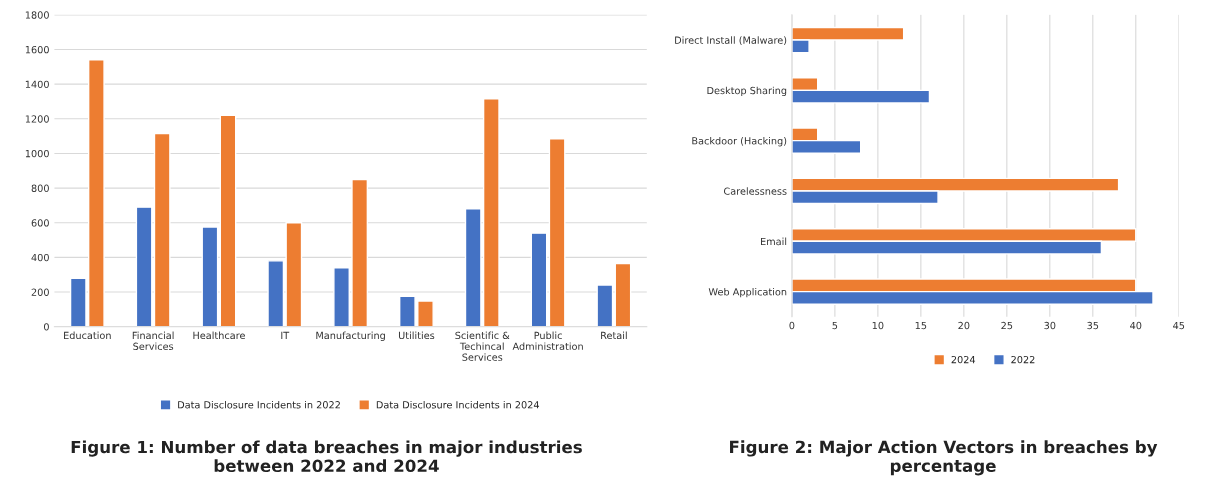 Image resolution: width=1209 pixels, height=495 pixels. What do you see at coordinates (614, 335) in the screenshot?
I see `x-tick-label: Retail` at bounding box center [614, 335].